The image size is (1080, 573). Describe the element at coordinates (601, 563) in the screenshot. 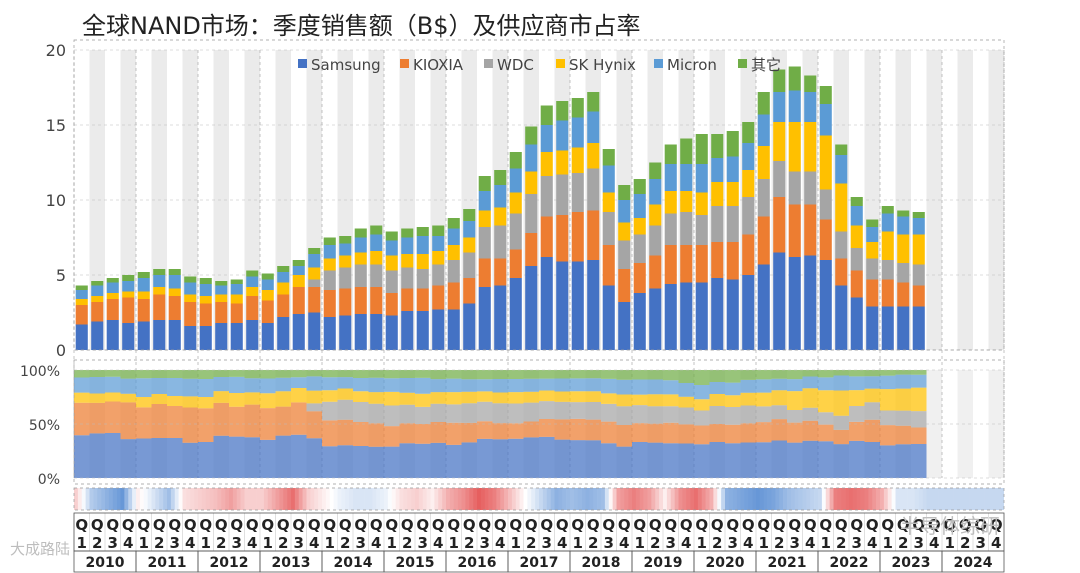

I see `year-label: 2018` at that location.